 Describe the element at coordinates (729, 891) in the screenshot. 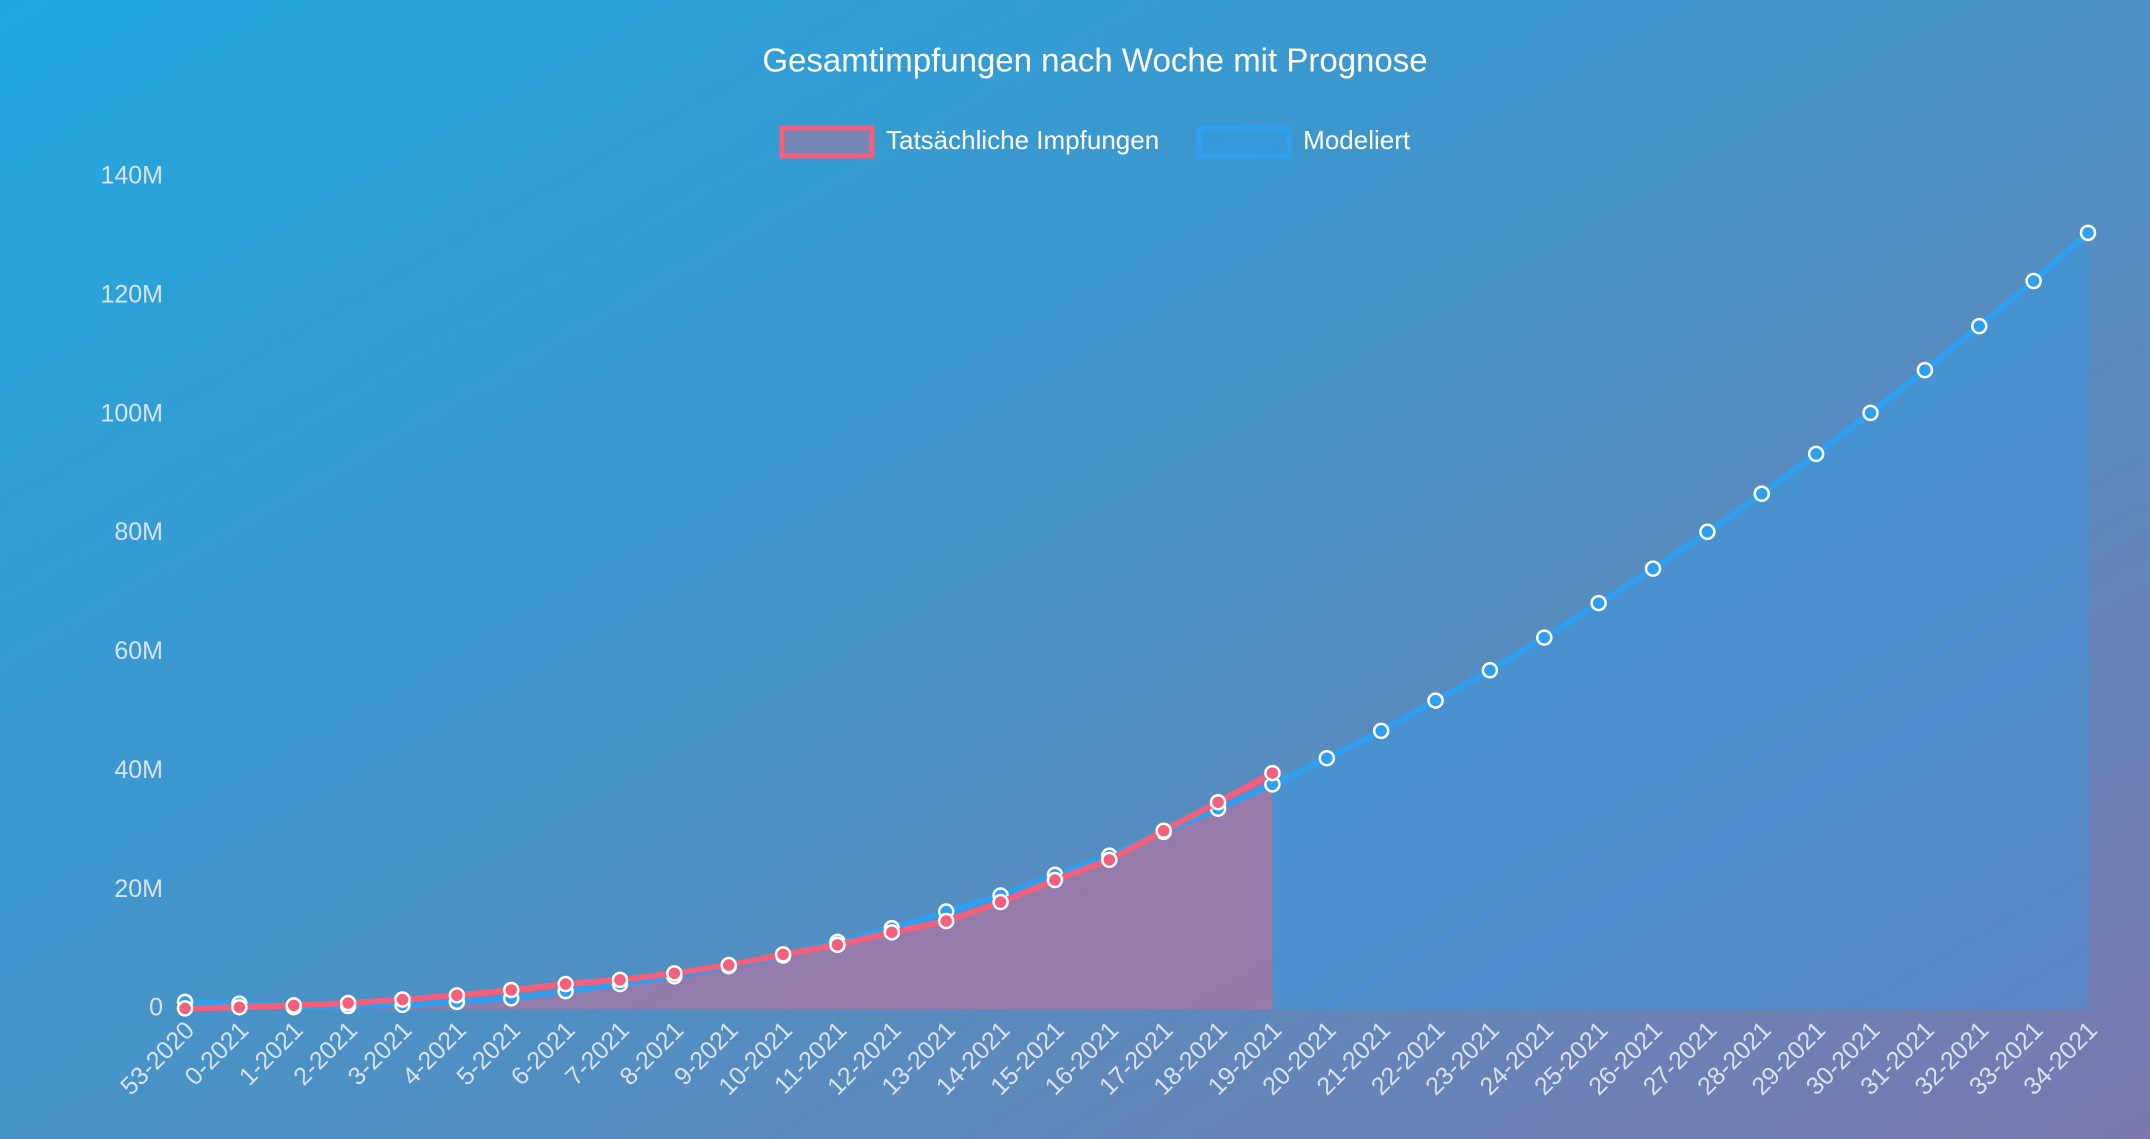

I see `area` at that location.